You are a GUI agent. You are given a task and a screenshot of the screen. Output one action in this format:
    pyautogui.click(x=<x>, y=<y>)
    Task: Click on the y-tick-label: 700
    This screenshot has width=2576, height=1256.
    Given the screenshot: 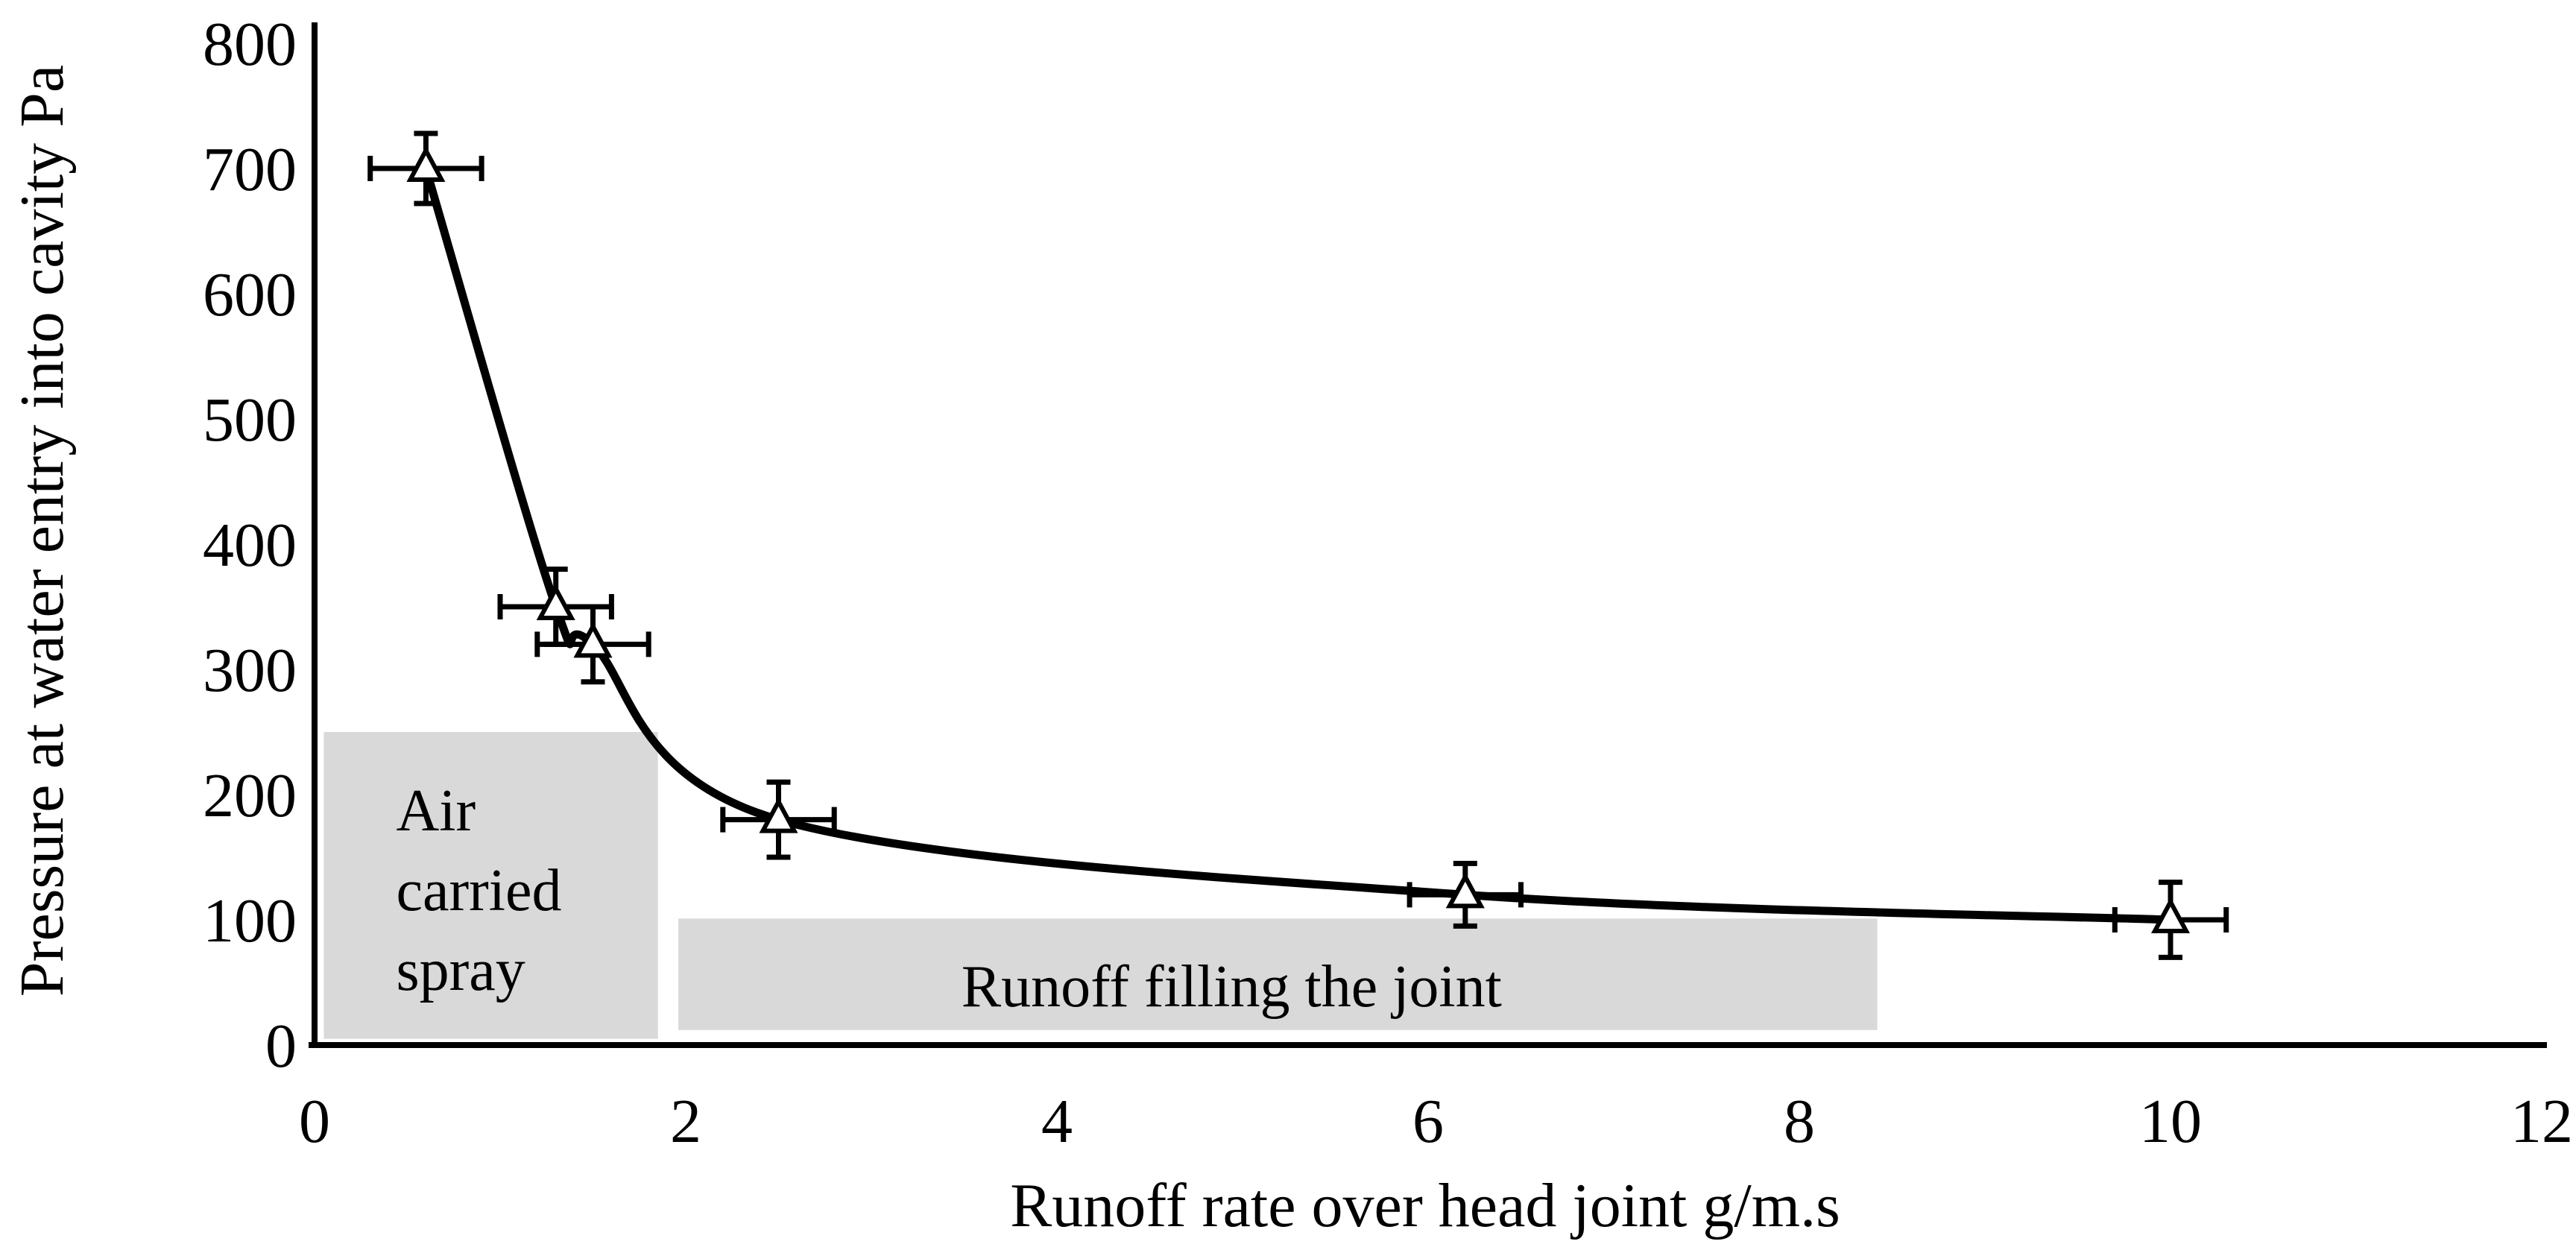 What is the action you would take?
    pyautogui.click(x=250, y=169)
    